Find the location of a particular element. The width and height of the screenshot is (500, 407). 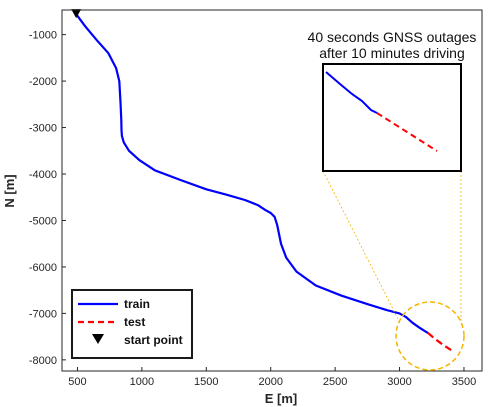

y-tick-label: -2000 is located at coordinates (43, 82).